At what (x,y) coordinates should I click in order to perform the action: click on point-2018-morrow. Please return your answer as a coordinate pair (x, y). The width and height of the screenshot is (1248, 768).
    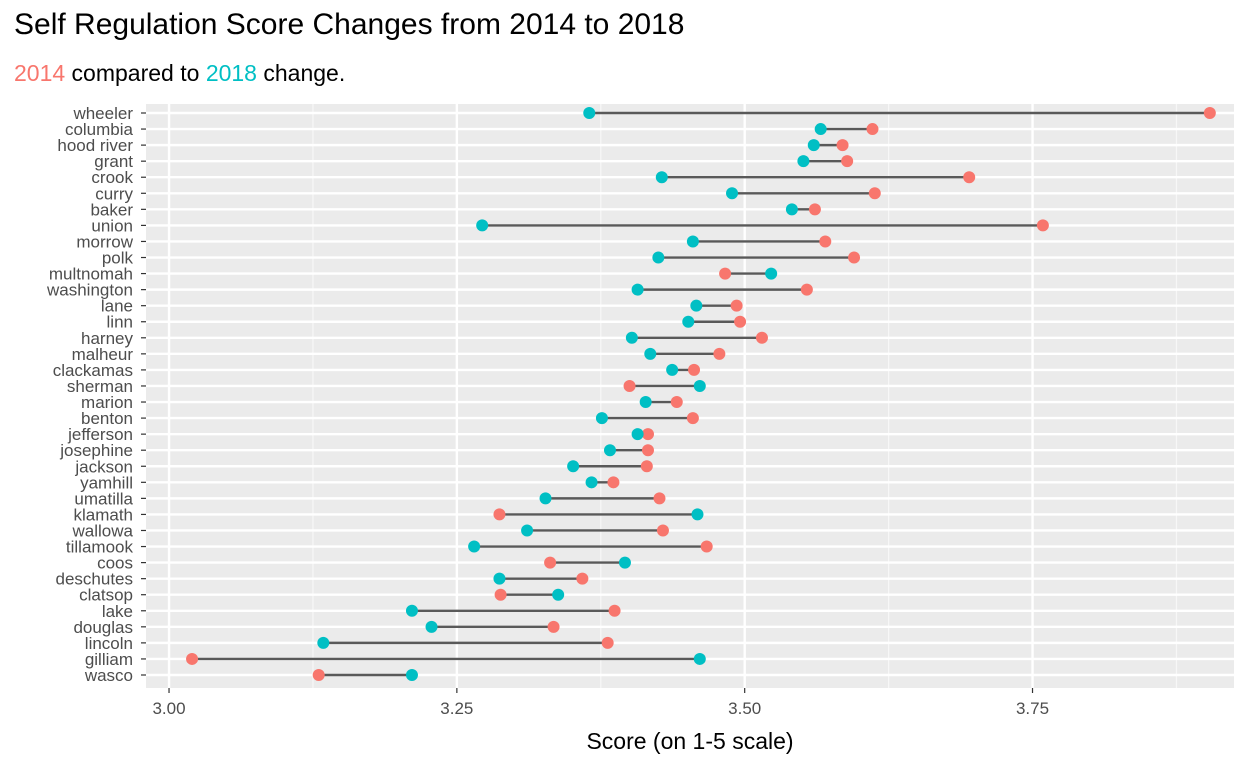
    Looking at the image, I should click on (692, 241).